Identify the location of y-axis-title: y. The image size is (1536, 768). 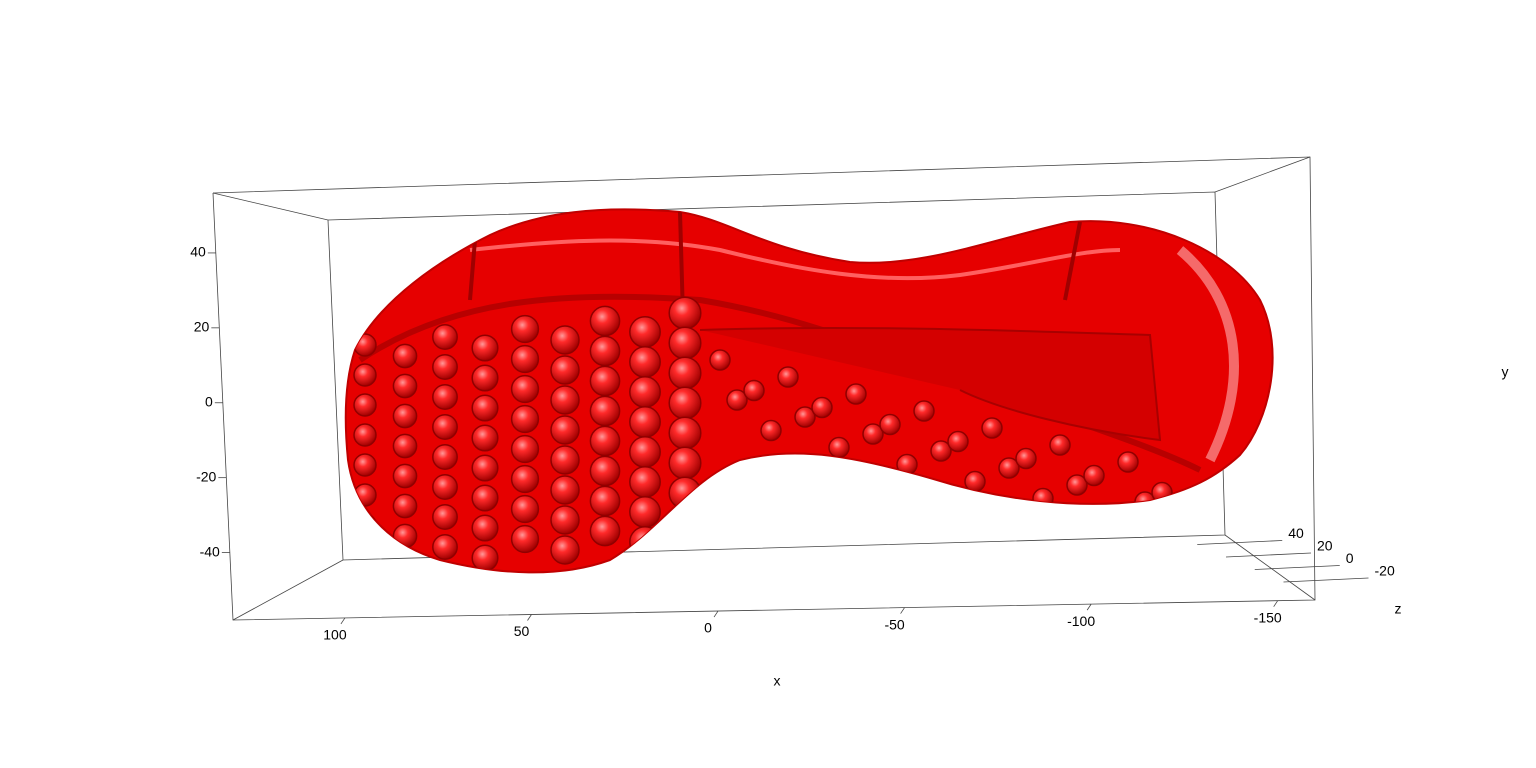
(1505, 372).